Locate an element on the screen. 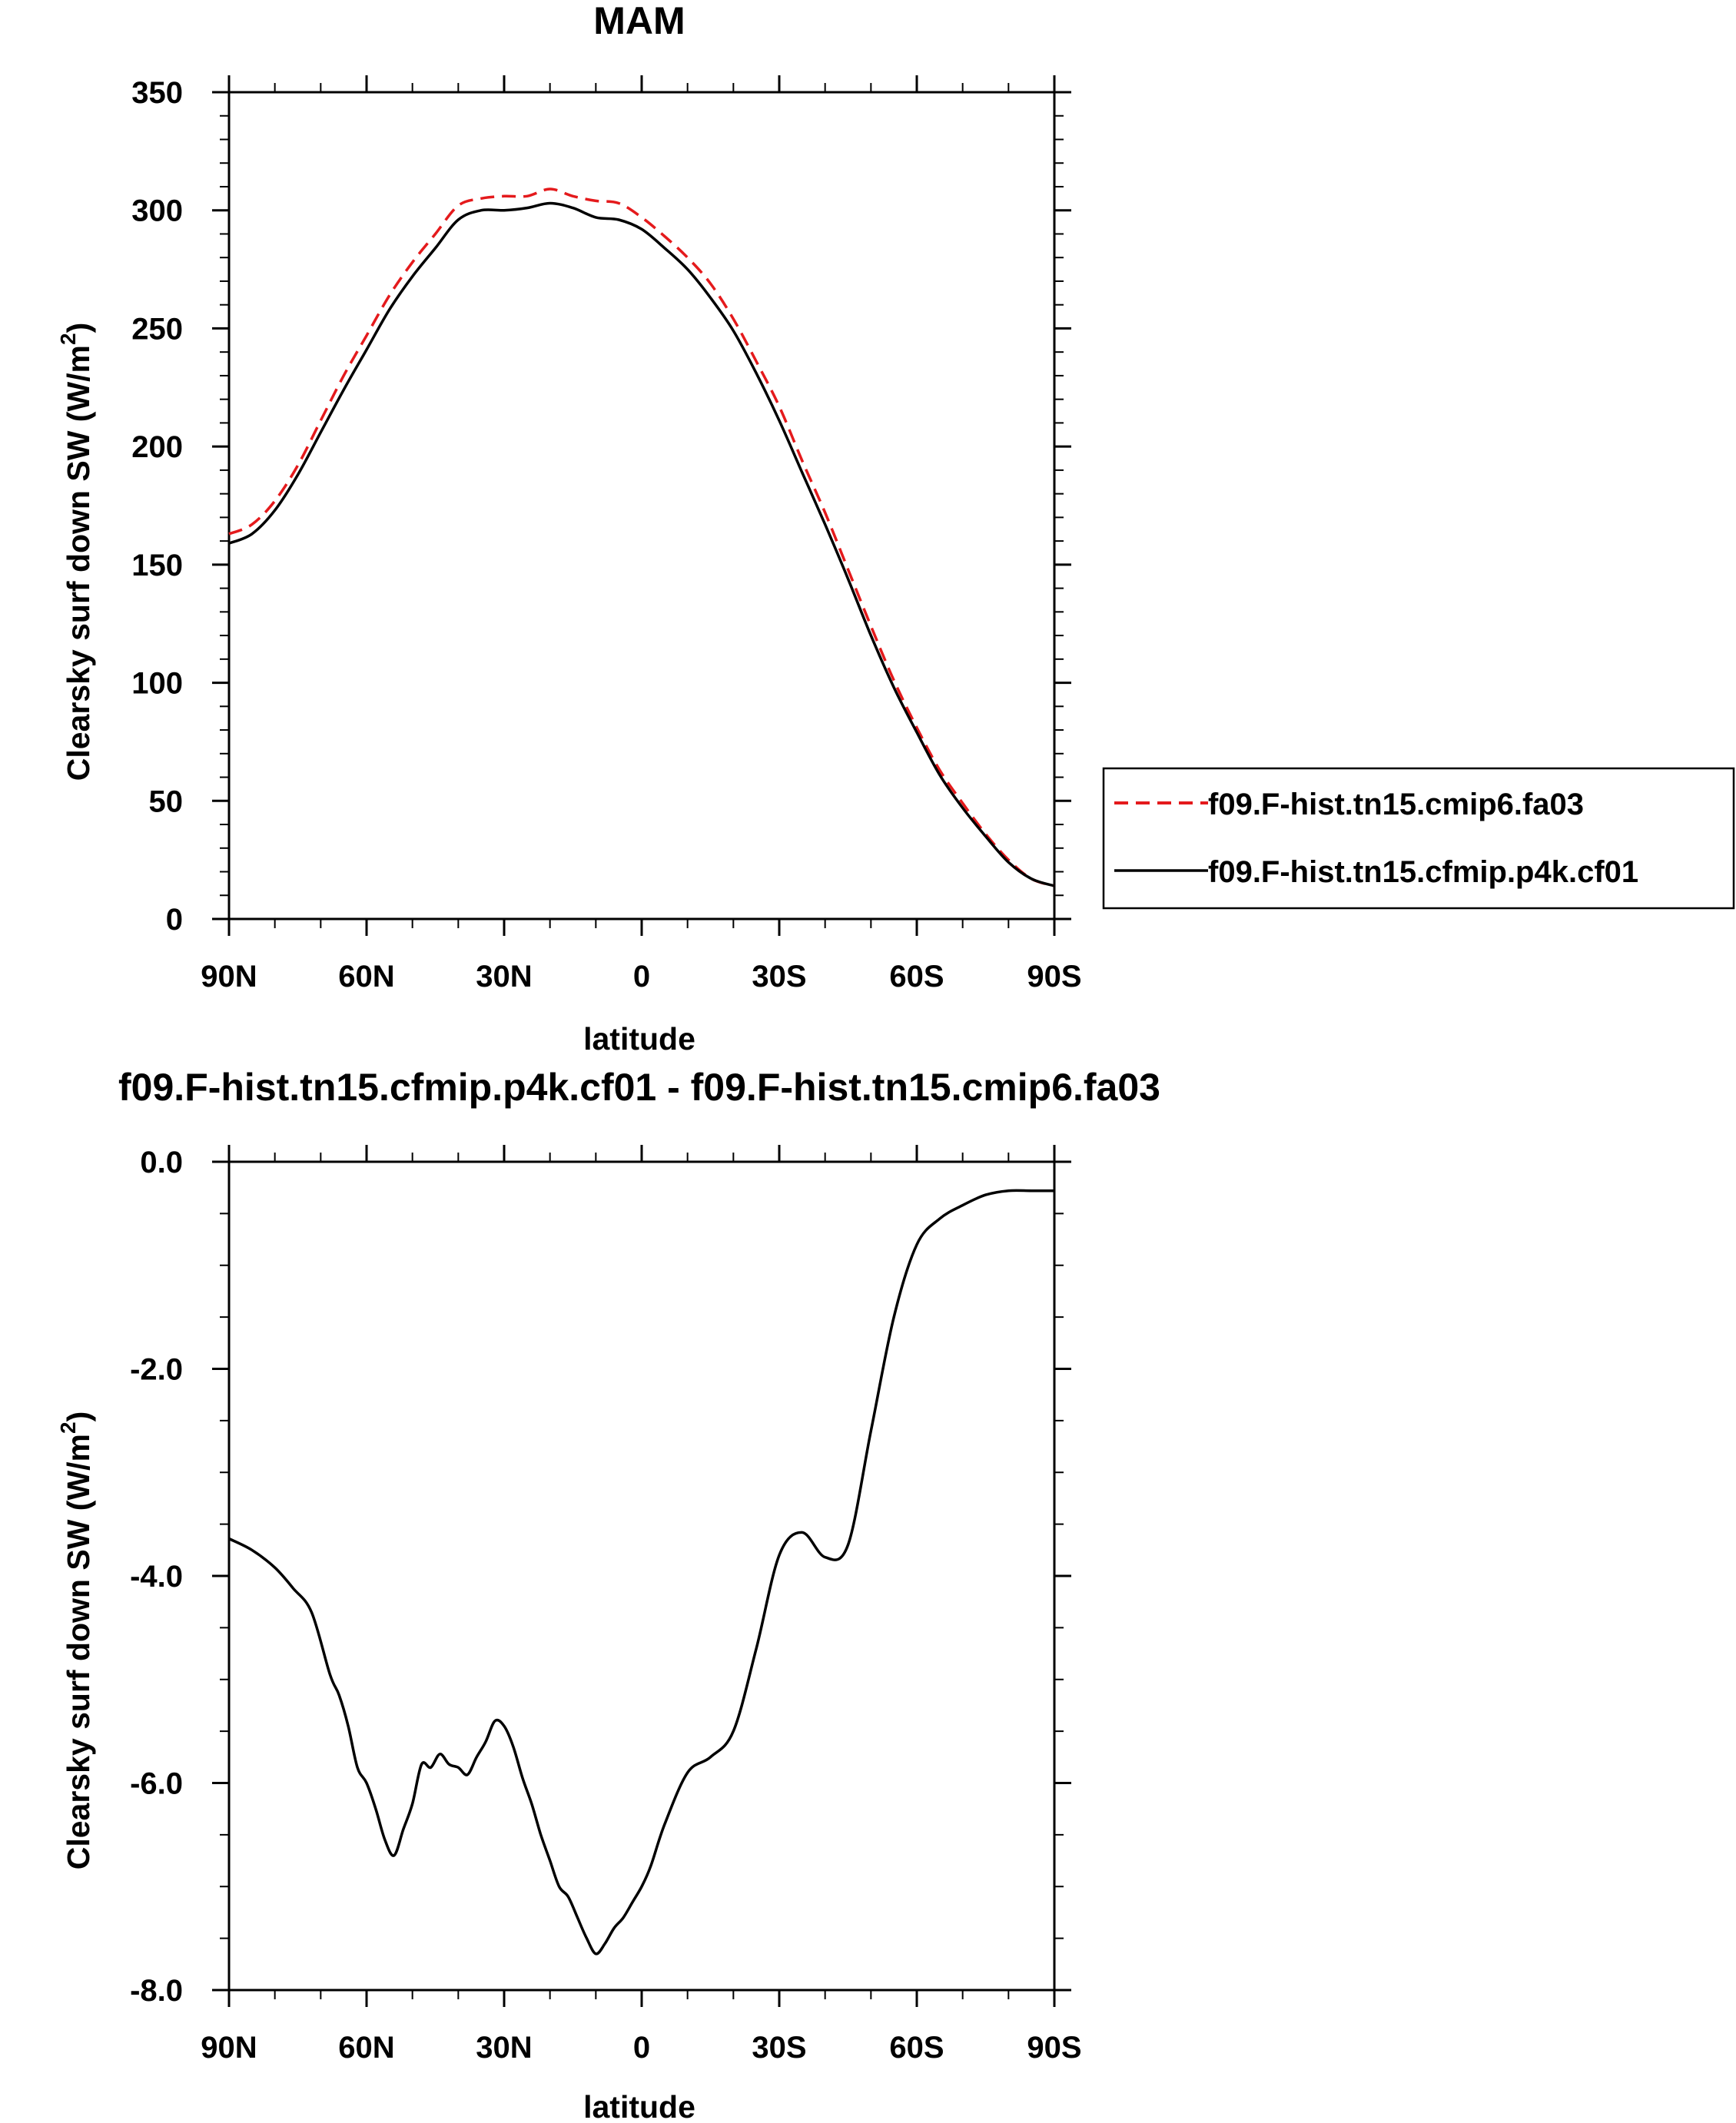 Image resolution: width=1736 pixels, height=2123 pixels. bottom-chart-x-axis-label: latitude is located at coordinates (639, 2106).